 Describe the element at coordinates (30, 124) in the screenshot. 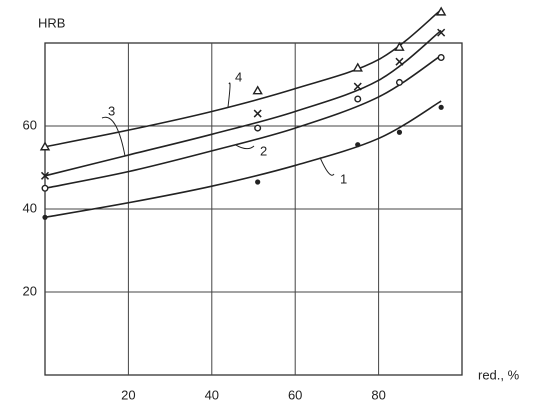

I see `y-tick-label: 60` at that location.